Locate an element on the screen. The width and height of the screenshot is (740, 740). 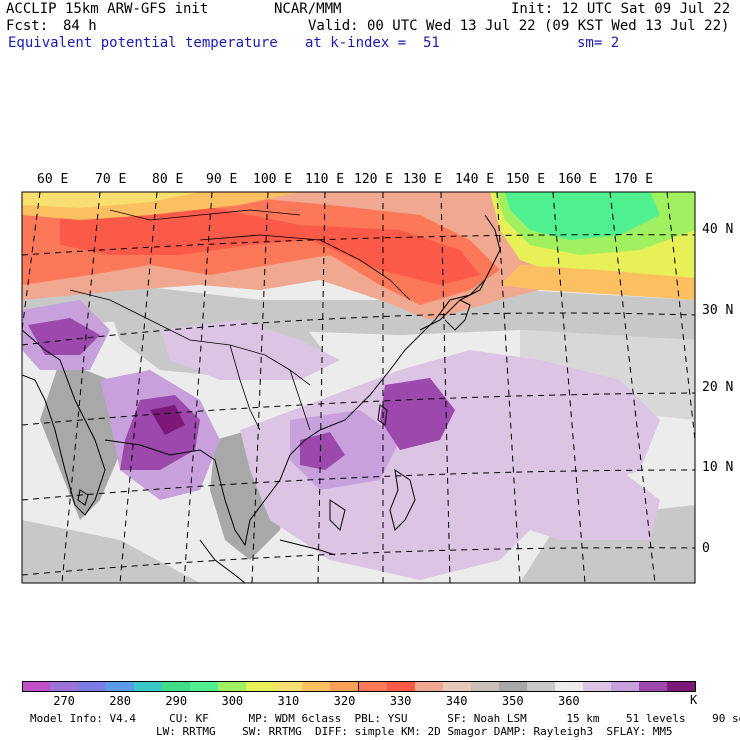
lon-label: 110 E is located at coordinates (325, 179).